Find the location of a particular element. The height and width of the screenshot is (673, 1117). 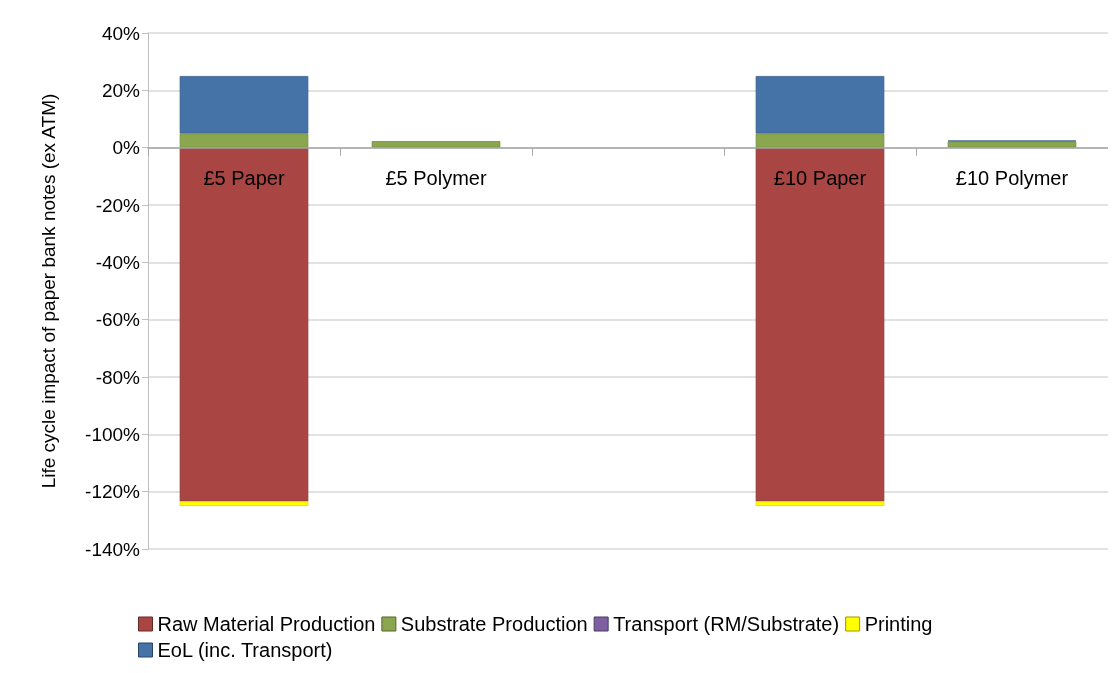

legend-label: Raw Material Production is located at coordinates (266, 624).